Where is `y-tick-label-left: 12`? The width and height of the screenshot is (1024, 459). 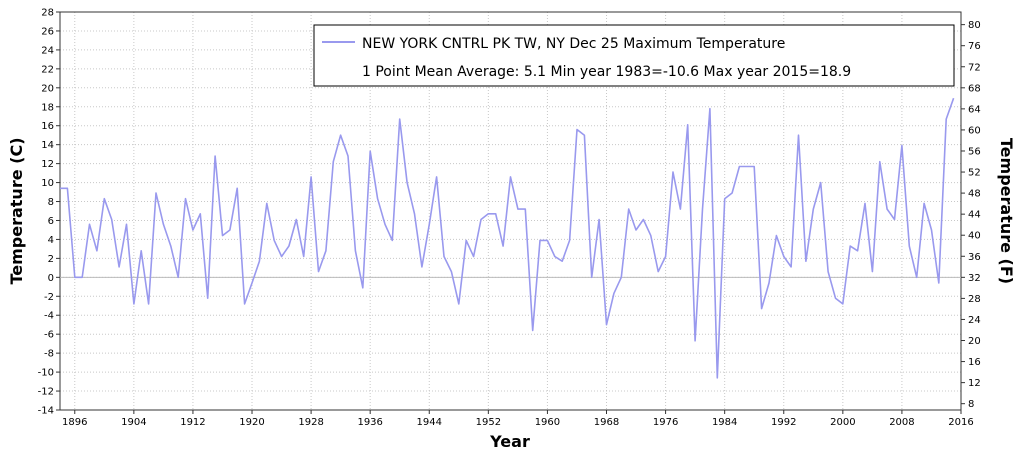 y-tick-label-left: 12 is located at coordinates (47, 164).